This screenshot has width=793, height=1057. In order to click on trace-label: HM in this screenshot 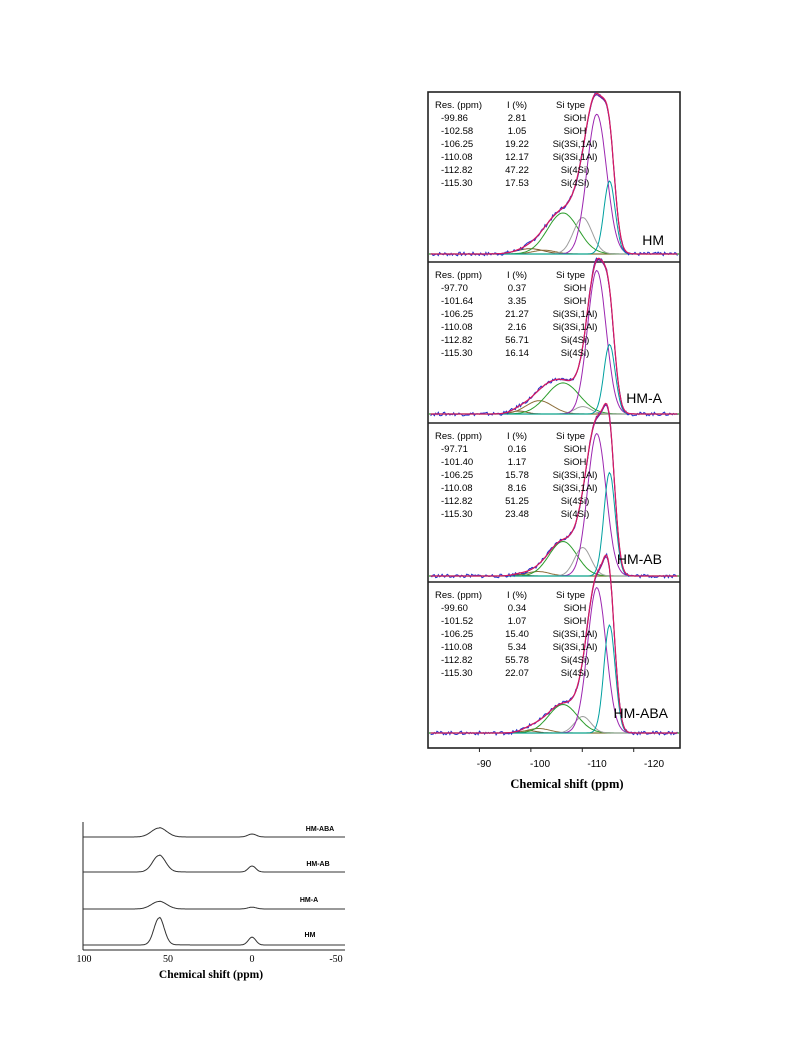, I will do `click(310, 935)`.